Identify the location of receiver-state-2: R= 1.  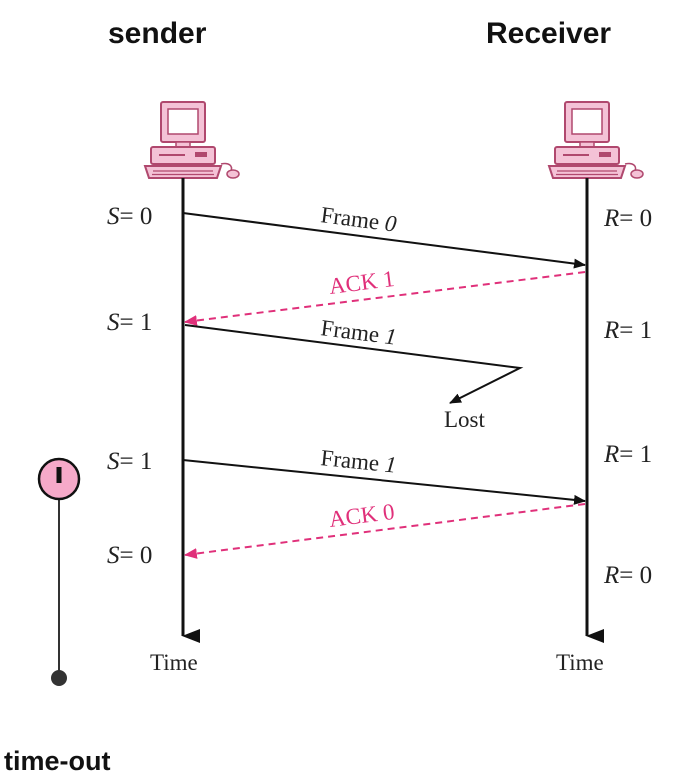
(627, 330).